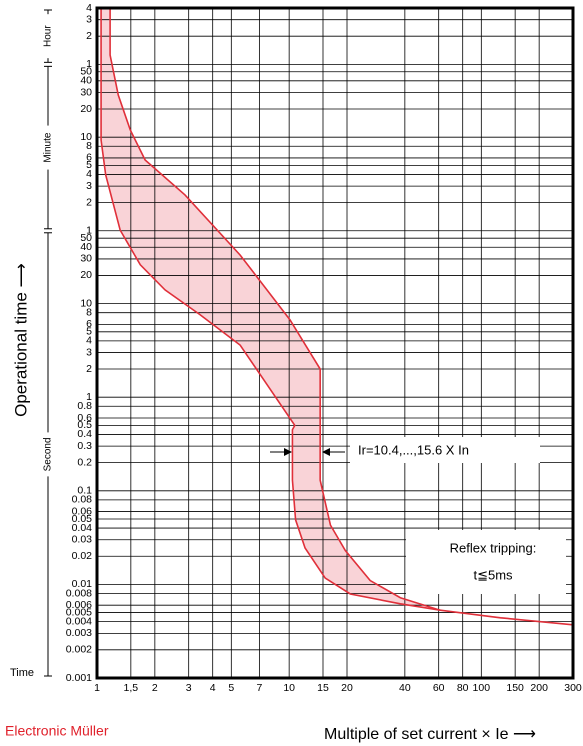  Describe the element at coordinates (82, 556) in the screenshot. I see `y-tick-label: 0.02` at that location.